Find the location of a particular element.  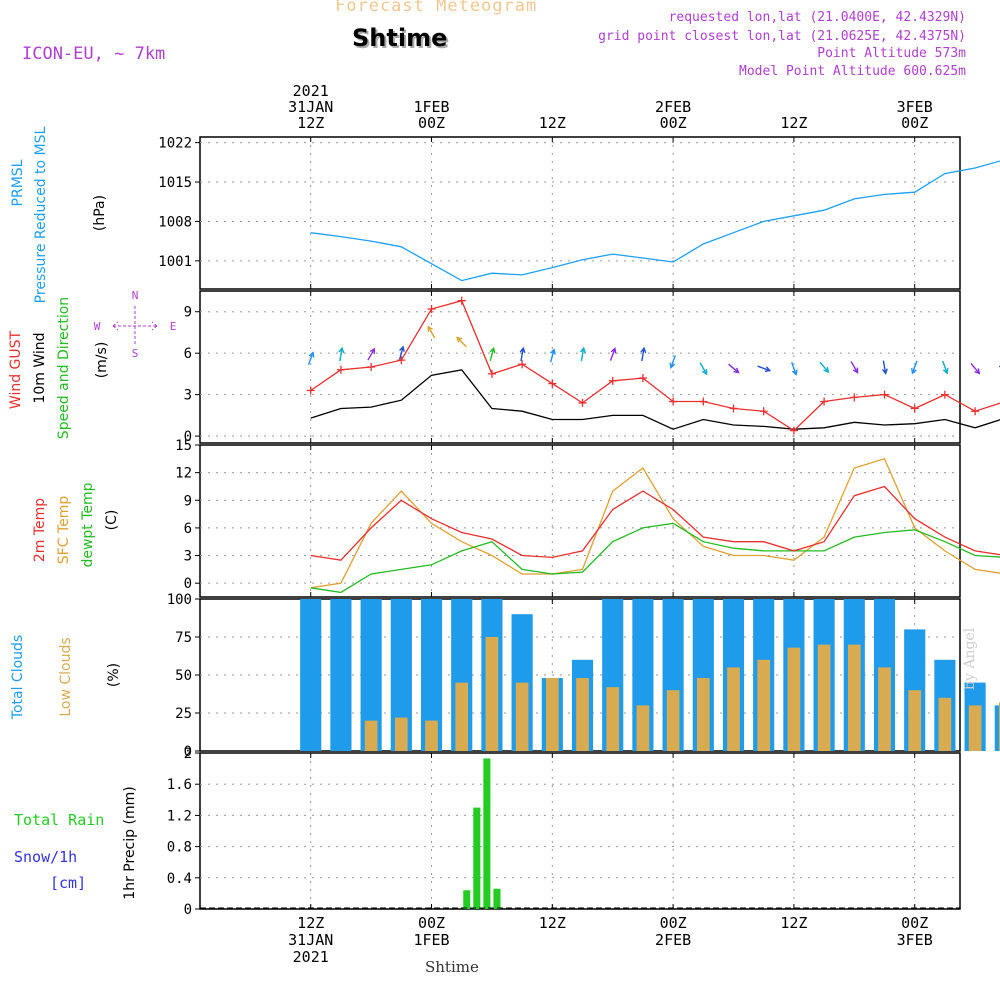

sfc-temp-line is located at coordinates (655, 523).